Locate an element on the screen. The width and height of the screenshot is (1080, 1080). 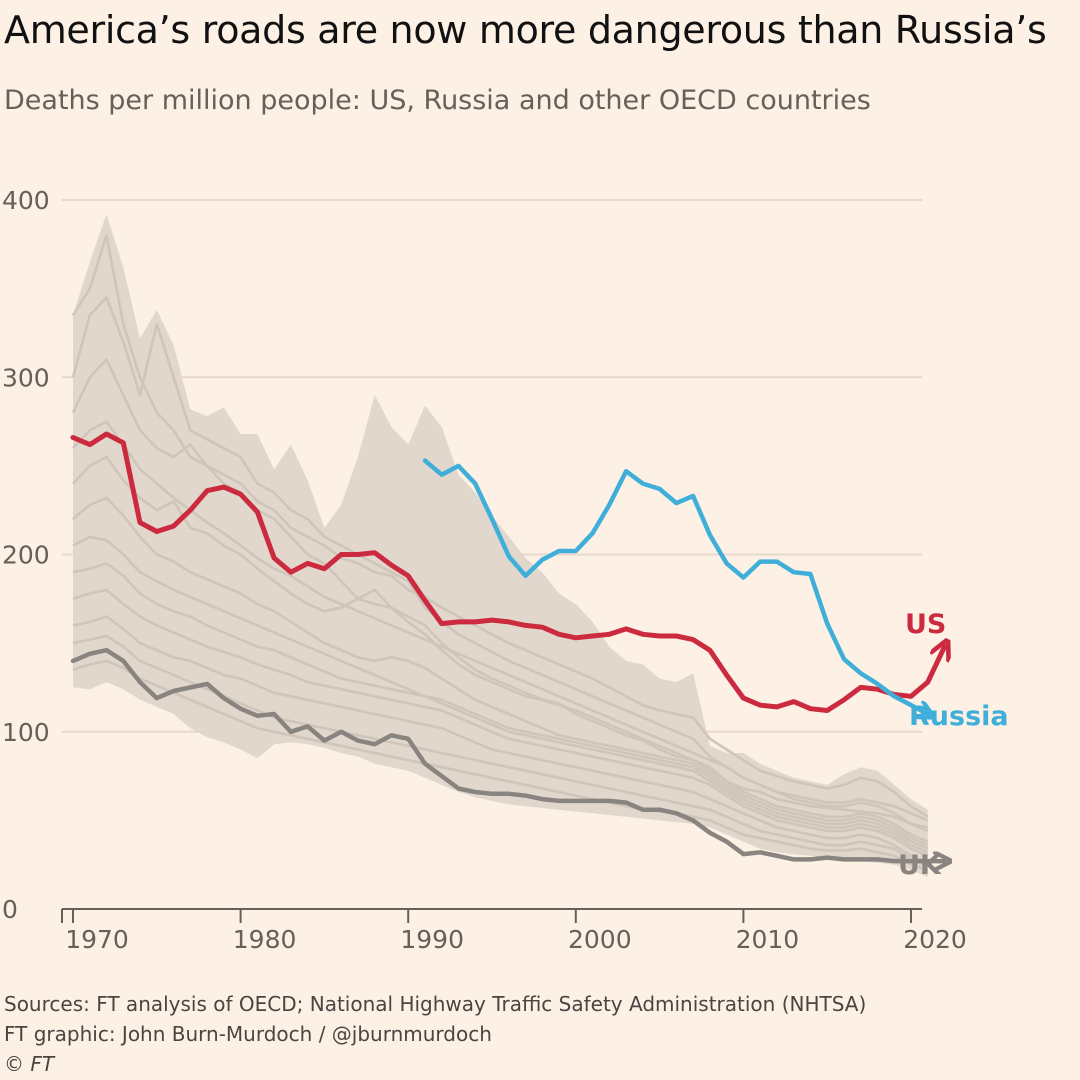
x-tick-label: 1990 is located at coordinates (432, 939).